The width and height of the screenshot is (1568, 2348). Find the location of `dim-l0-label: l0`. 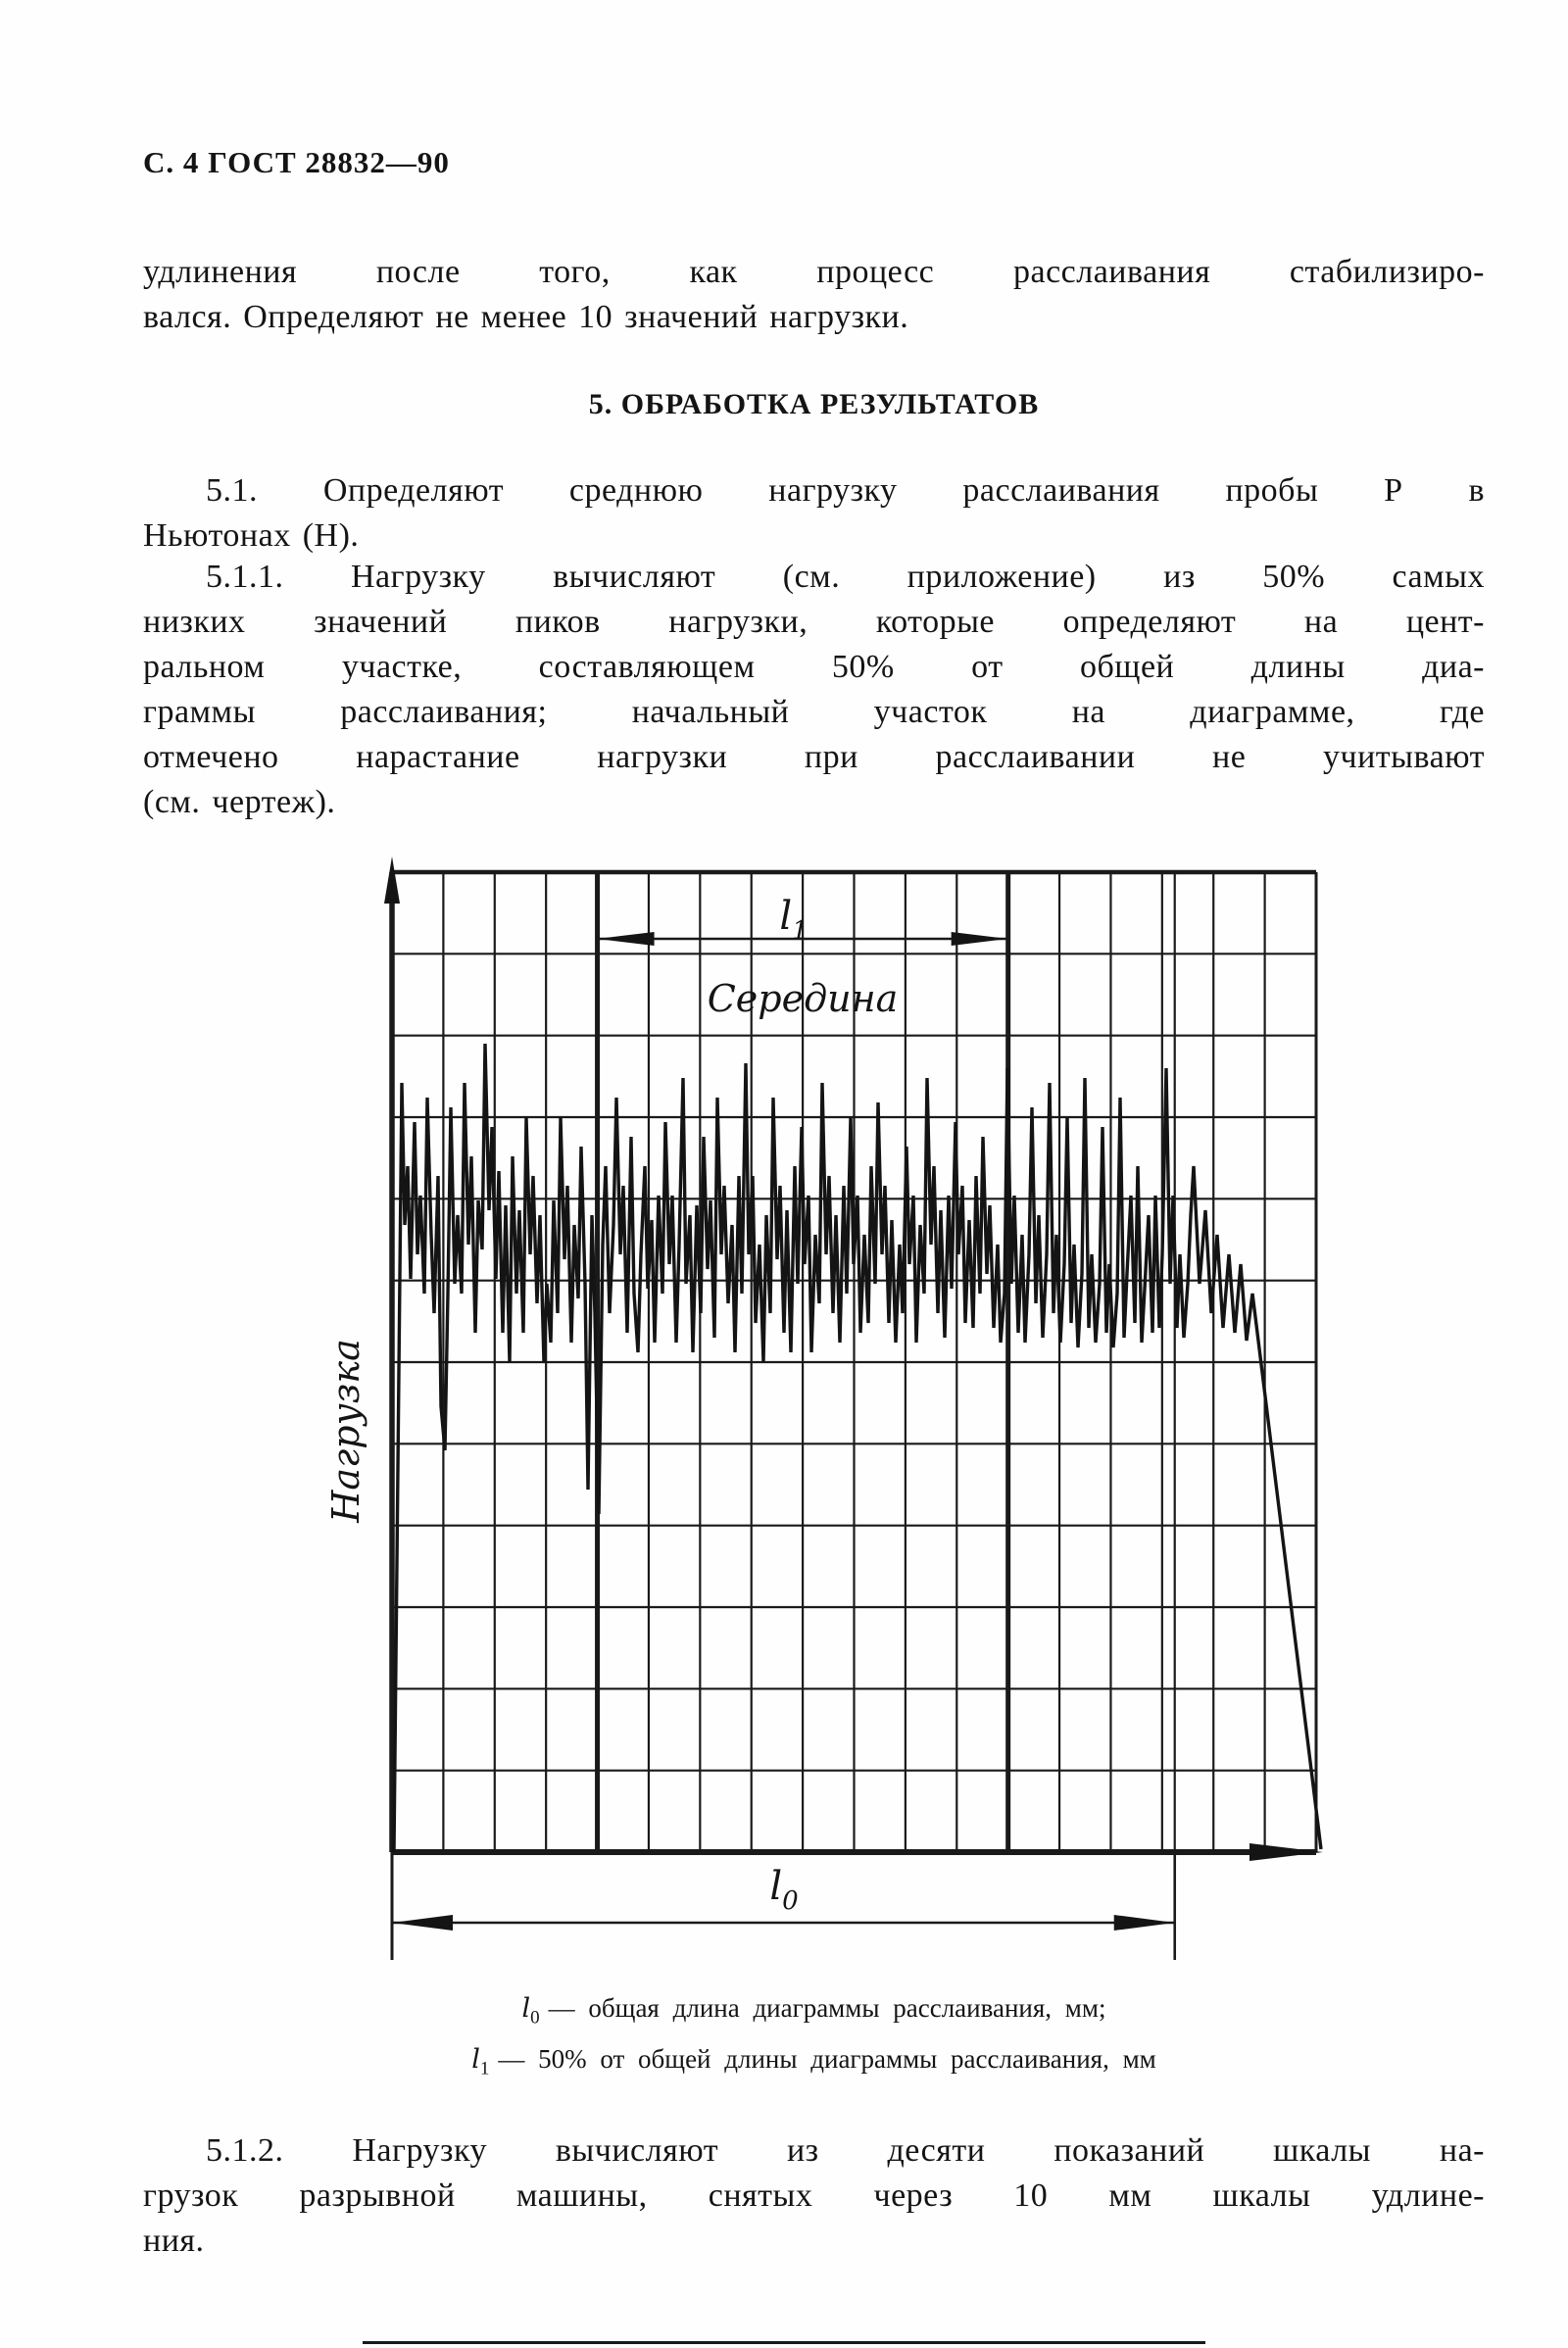

dim-l0-label: l0 is located at coordinates (783, 1890).